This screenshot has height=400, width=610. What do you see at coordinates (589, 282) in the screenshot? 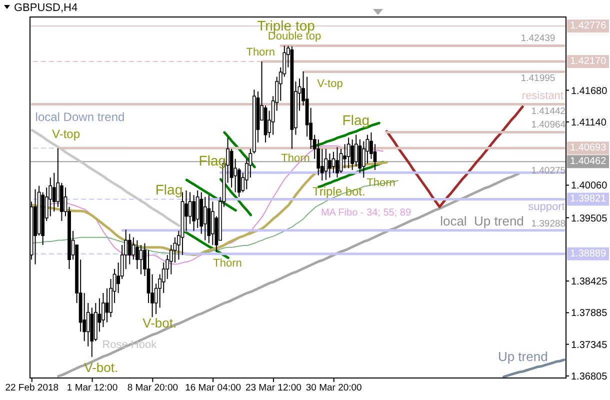
I see `y-tick-label: 1.38425` at bounding box center [589, 282].